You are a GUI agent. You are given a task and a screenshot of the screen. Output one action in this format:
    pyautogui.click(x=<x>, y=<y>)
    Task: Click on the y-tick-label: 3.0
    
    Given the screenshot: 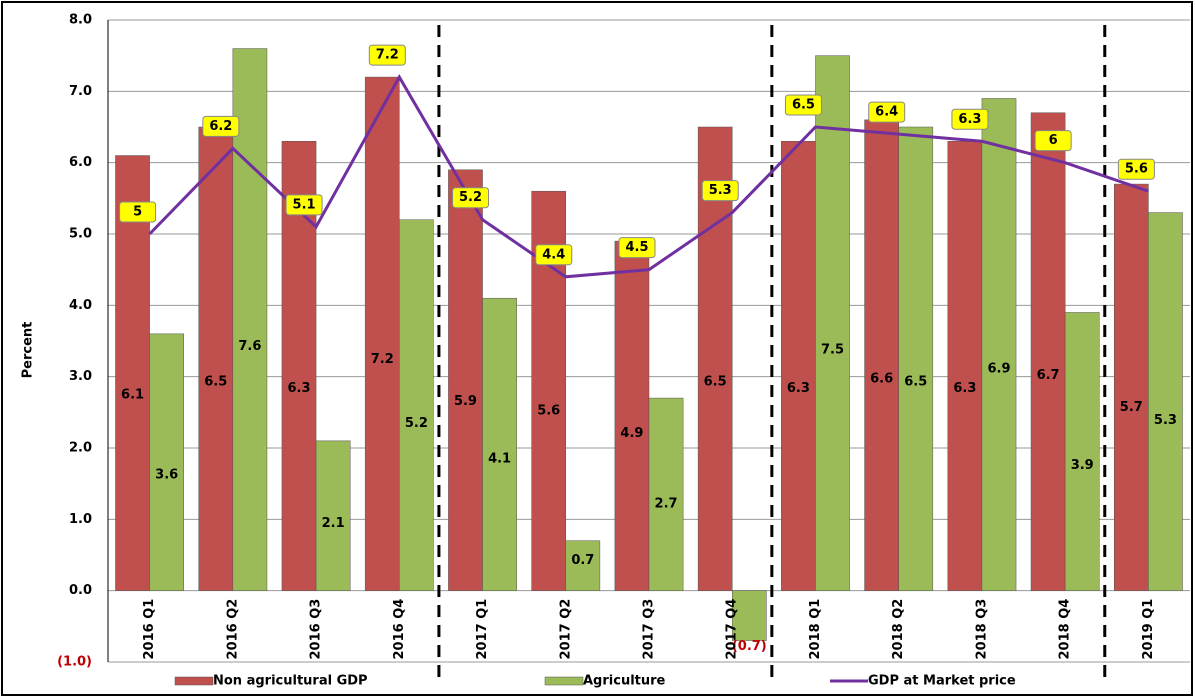 What is the action you would take?
    pyautogui.click(x=80, y=376)
    